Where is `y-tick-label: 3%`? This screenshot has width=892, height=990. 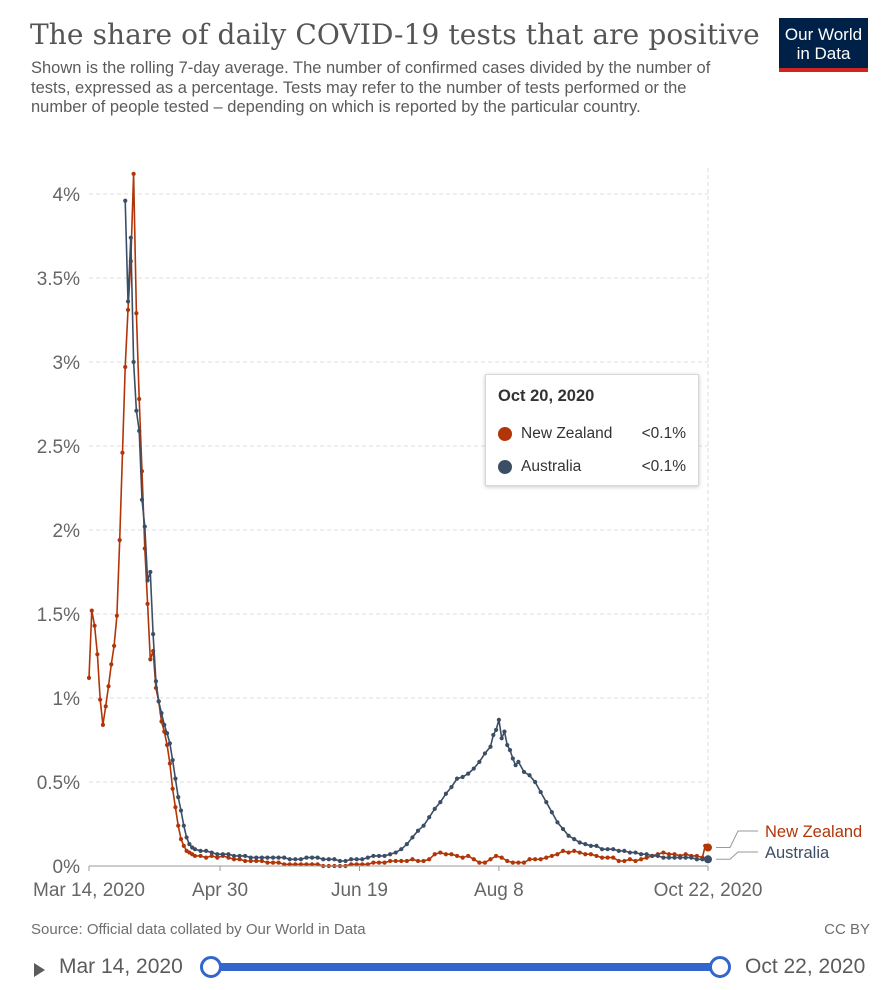
y-tick-label: 3% is located at coordinates (67, 363).